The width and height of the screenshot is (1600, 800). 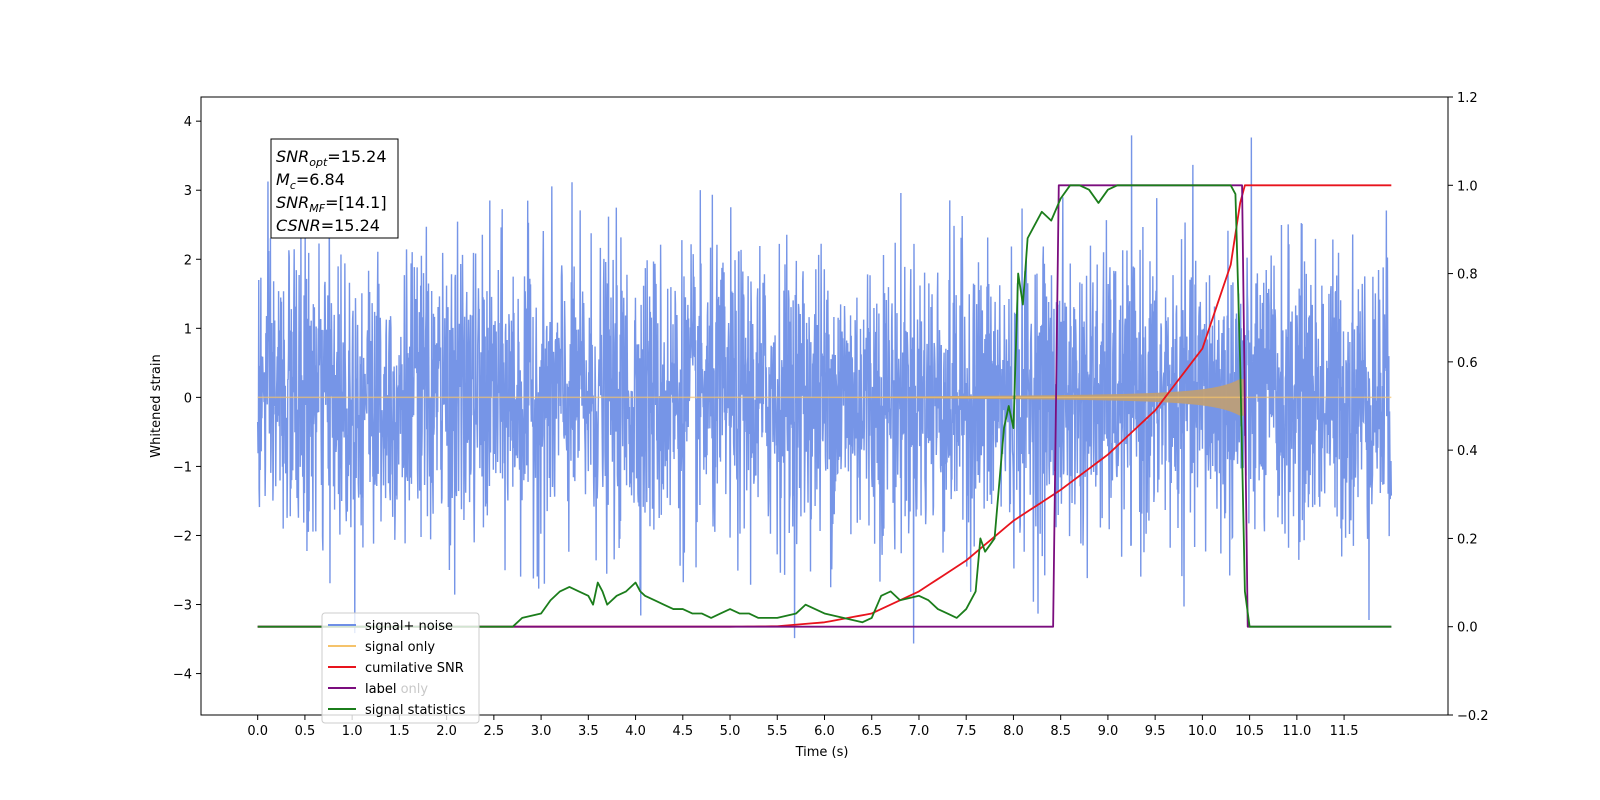 I want to click on x-tick-label: 8.0, so click(x=1013, y=731).